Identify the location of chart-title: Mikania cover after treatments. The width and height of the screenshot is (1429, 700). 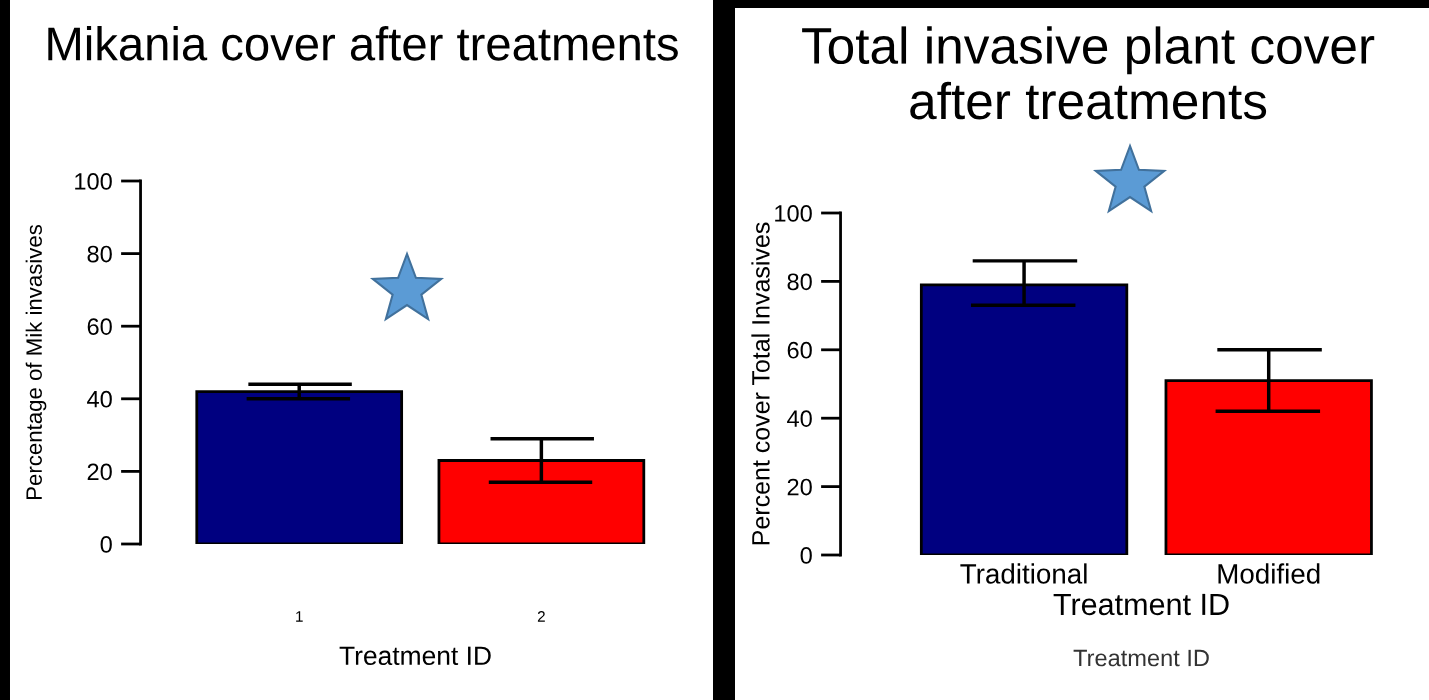
(363, 43).